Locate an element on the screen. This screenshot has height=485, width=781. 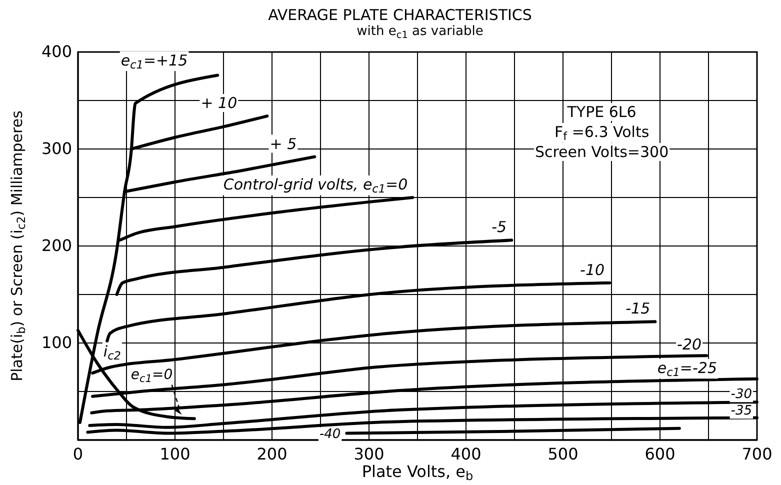
series-label: -20 is located at coordinates (689, 345).